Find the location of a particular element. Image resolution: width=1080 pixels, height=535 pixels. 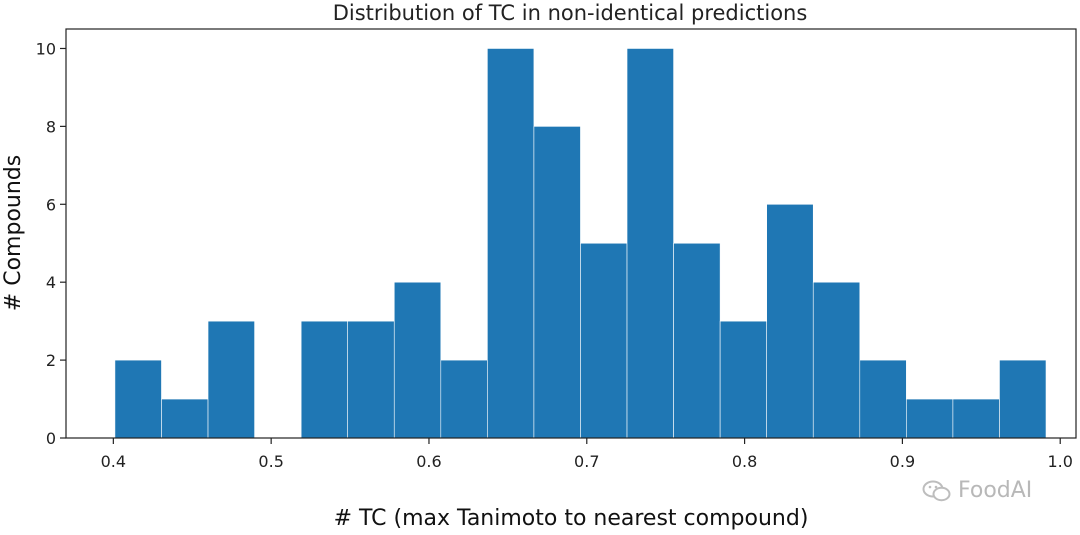

watermark-text: FoodAI is located at coordinates (995, 490).